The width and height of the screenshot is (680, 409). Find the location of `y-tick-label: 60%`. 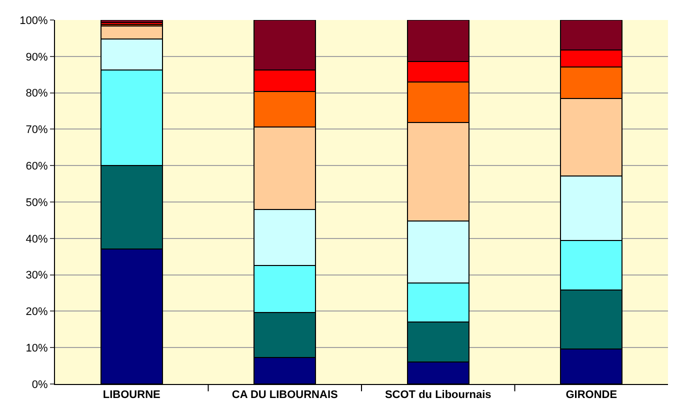

y-tick-label: 60% is located at coordinates (37, 166).